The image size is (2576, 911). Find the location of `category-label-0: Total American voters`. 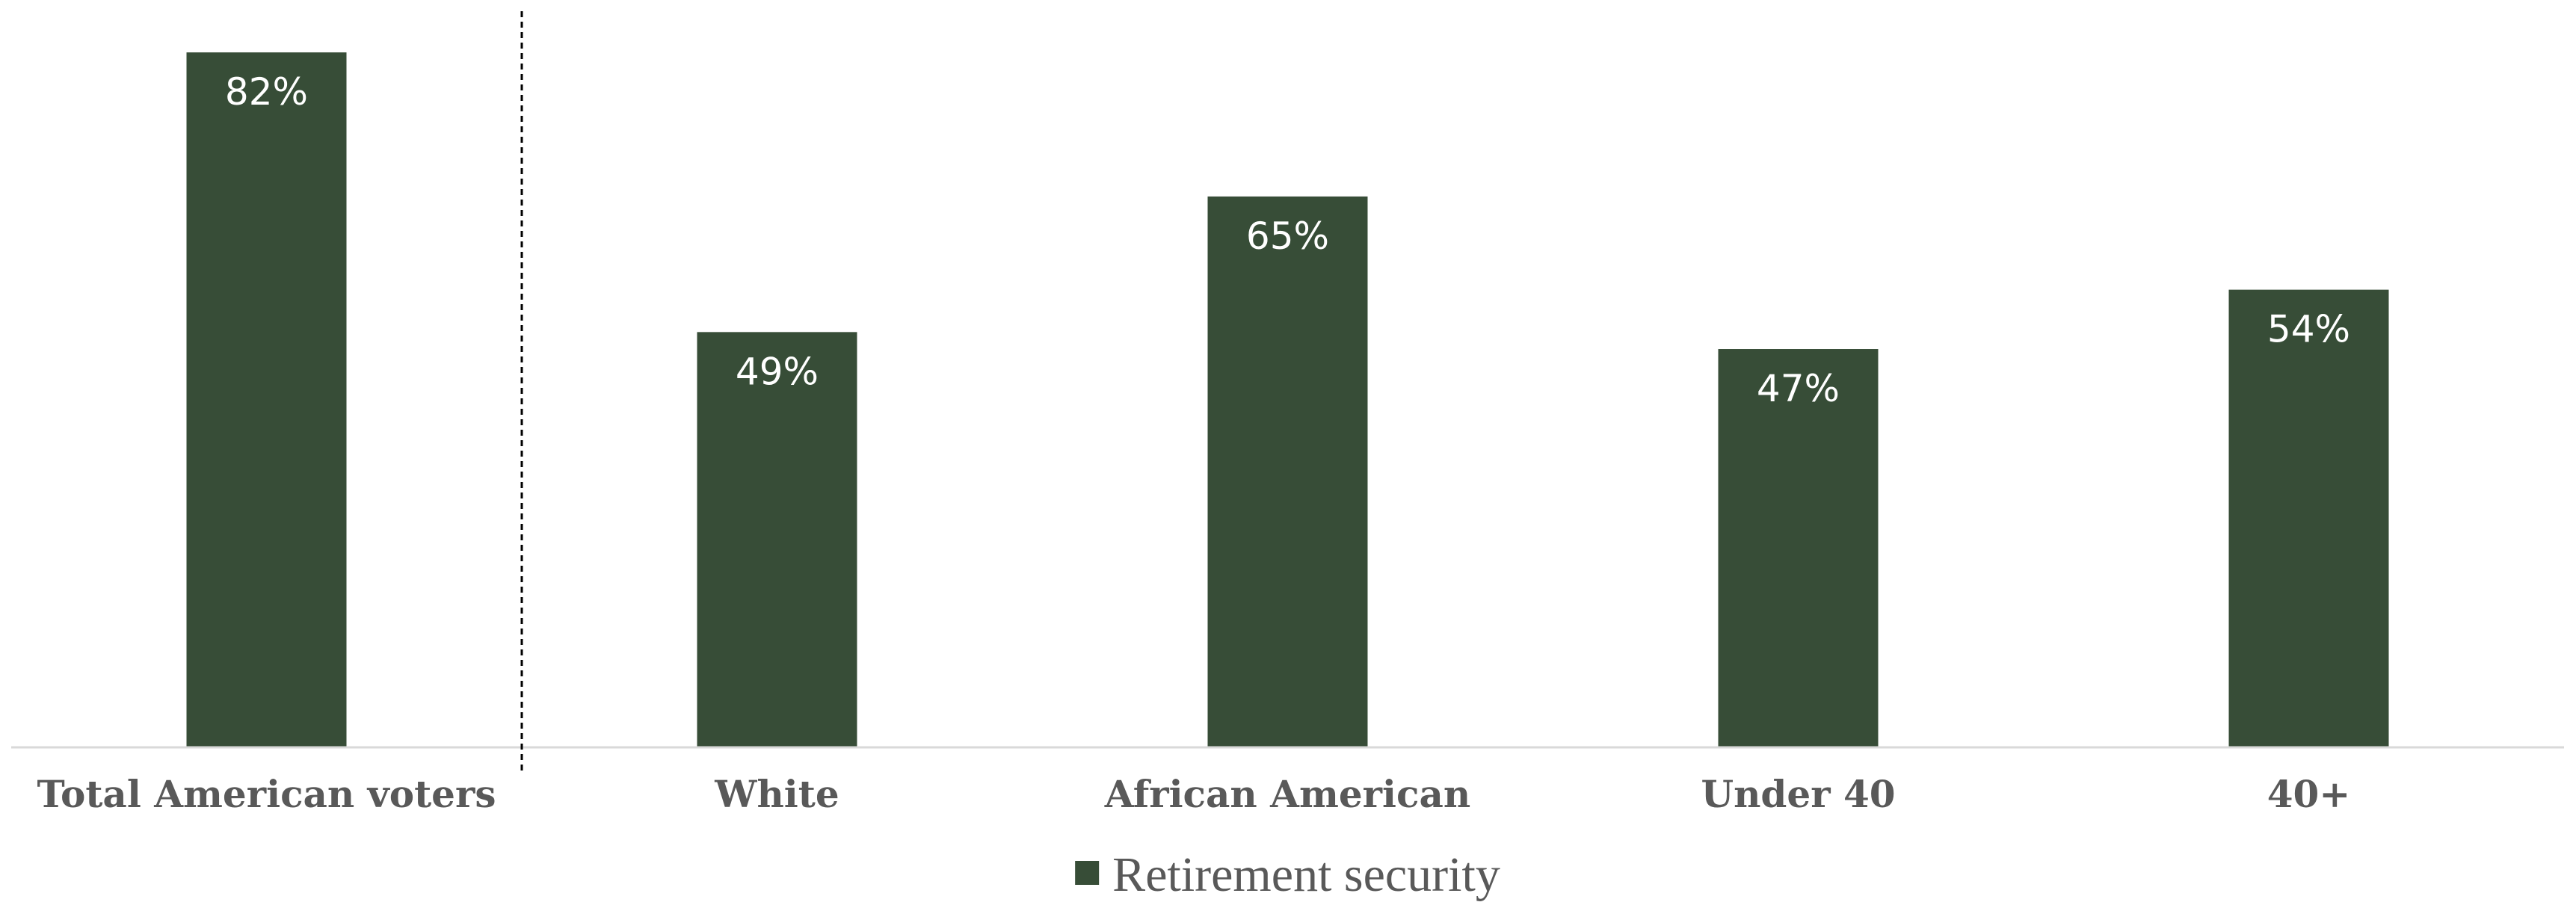

category-label-0: Total American voters is located at coordinates (266, 794).